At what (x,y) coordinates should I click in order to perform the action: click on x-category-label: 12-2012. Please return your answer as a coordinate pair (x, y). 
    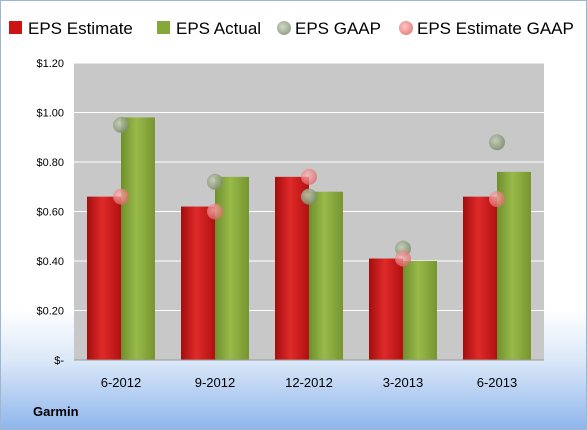
    Looking at the image, I should click on (309, 382).